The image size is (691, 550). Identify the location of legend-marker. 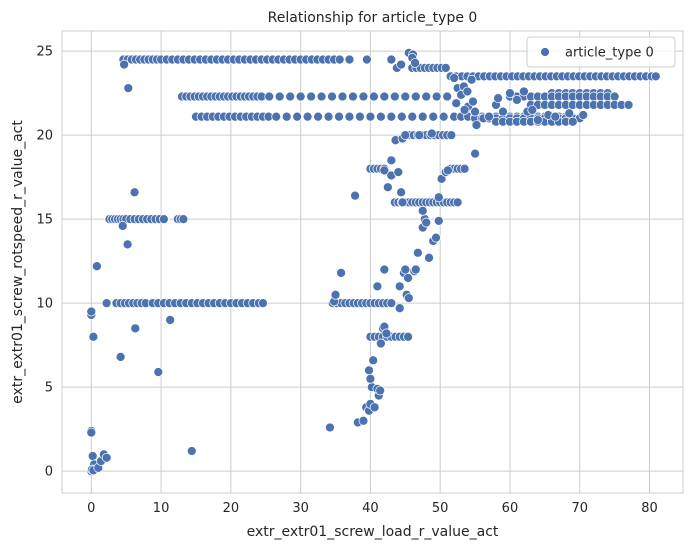
(545, 52).